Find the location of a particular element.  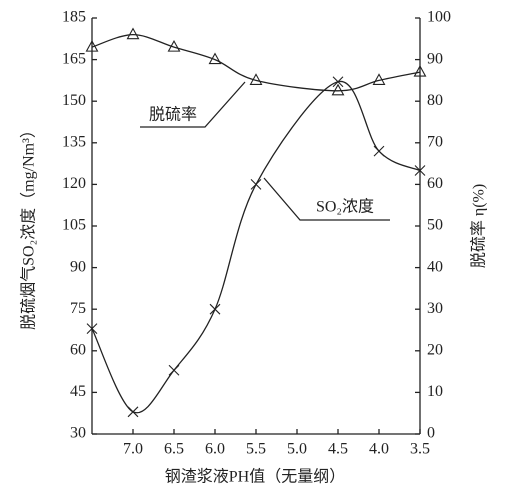

y2-tick-label: 60 is located at coordinates (435, 183).